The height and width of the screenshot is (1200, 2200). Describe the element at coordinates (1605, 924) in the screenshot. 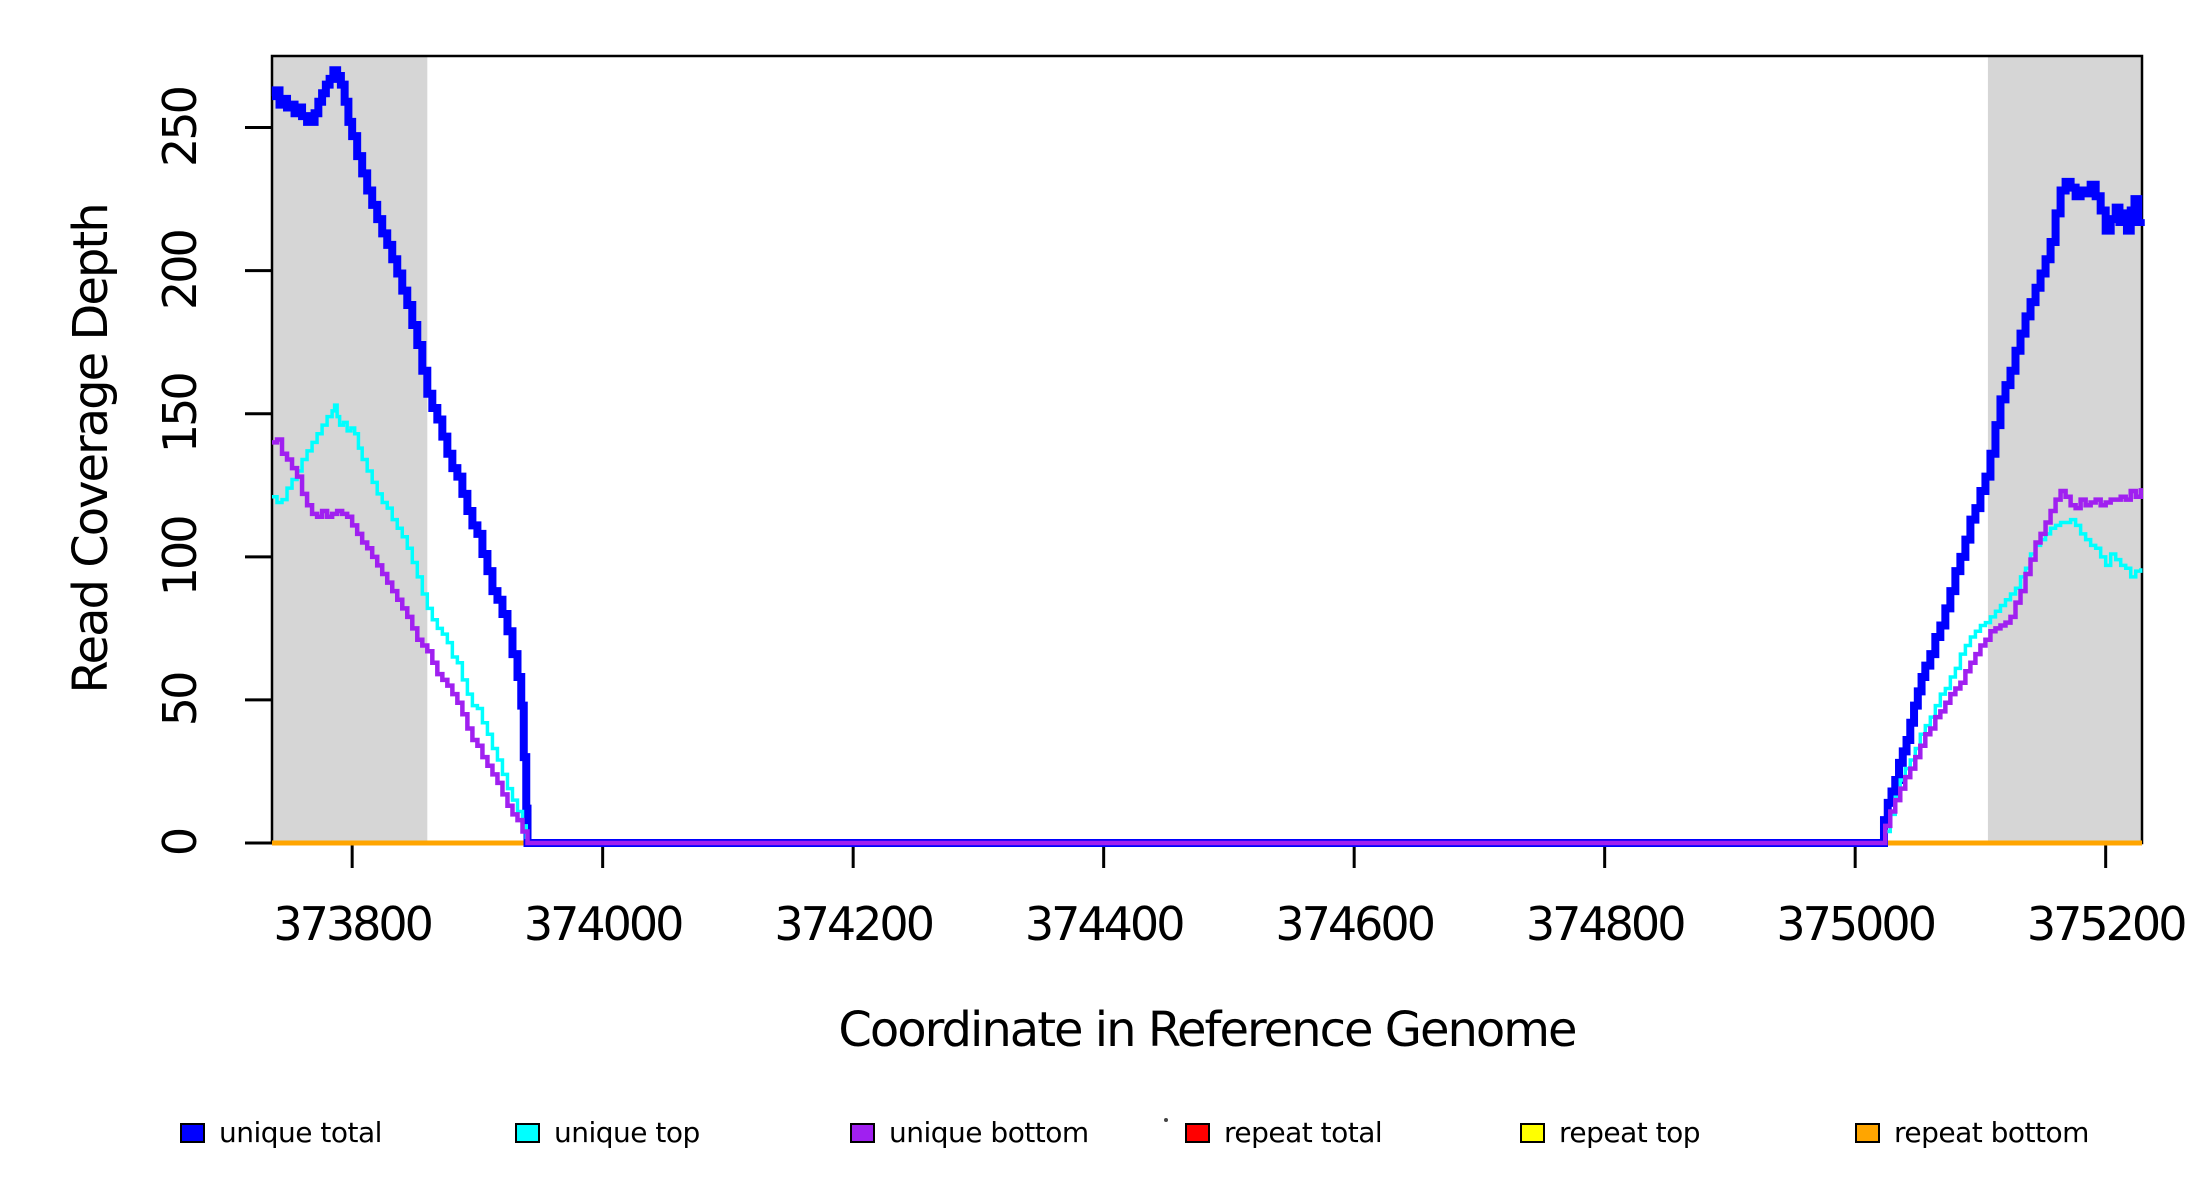

I see `x-tick-label: 374800` at that location.